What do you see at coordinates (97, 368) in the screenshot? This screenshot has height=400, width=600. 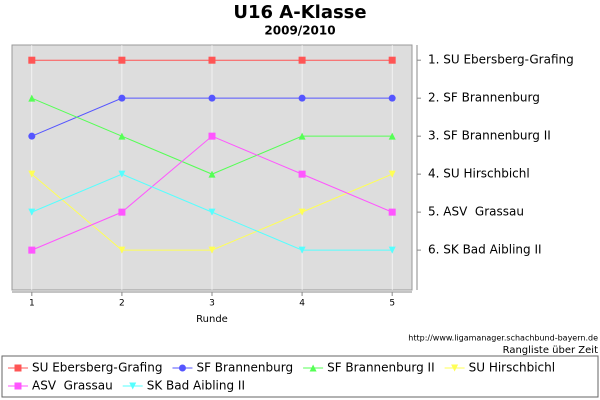 I see `legend-label: SU Ebersberg-Grafing` at bounding box center [97, 368].